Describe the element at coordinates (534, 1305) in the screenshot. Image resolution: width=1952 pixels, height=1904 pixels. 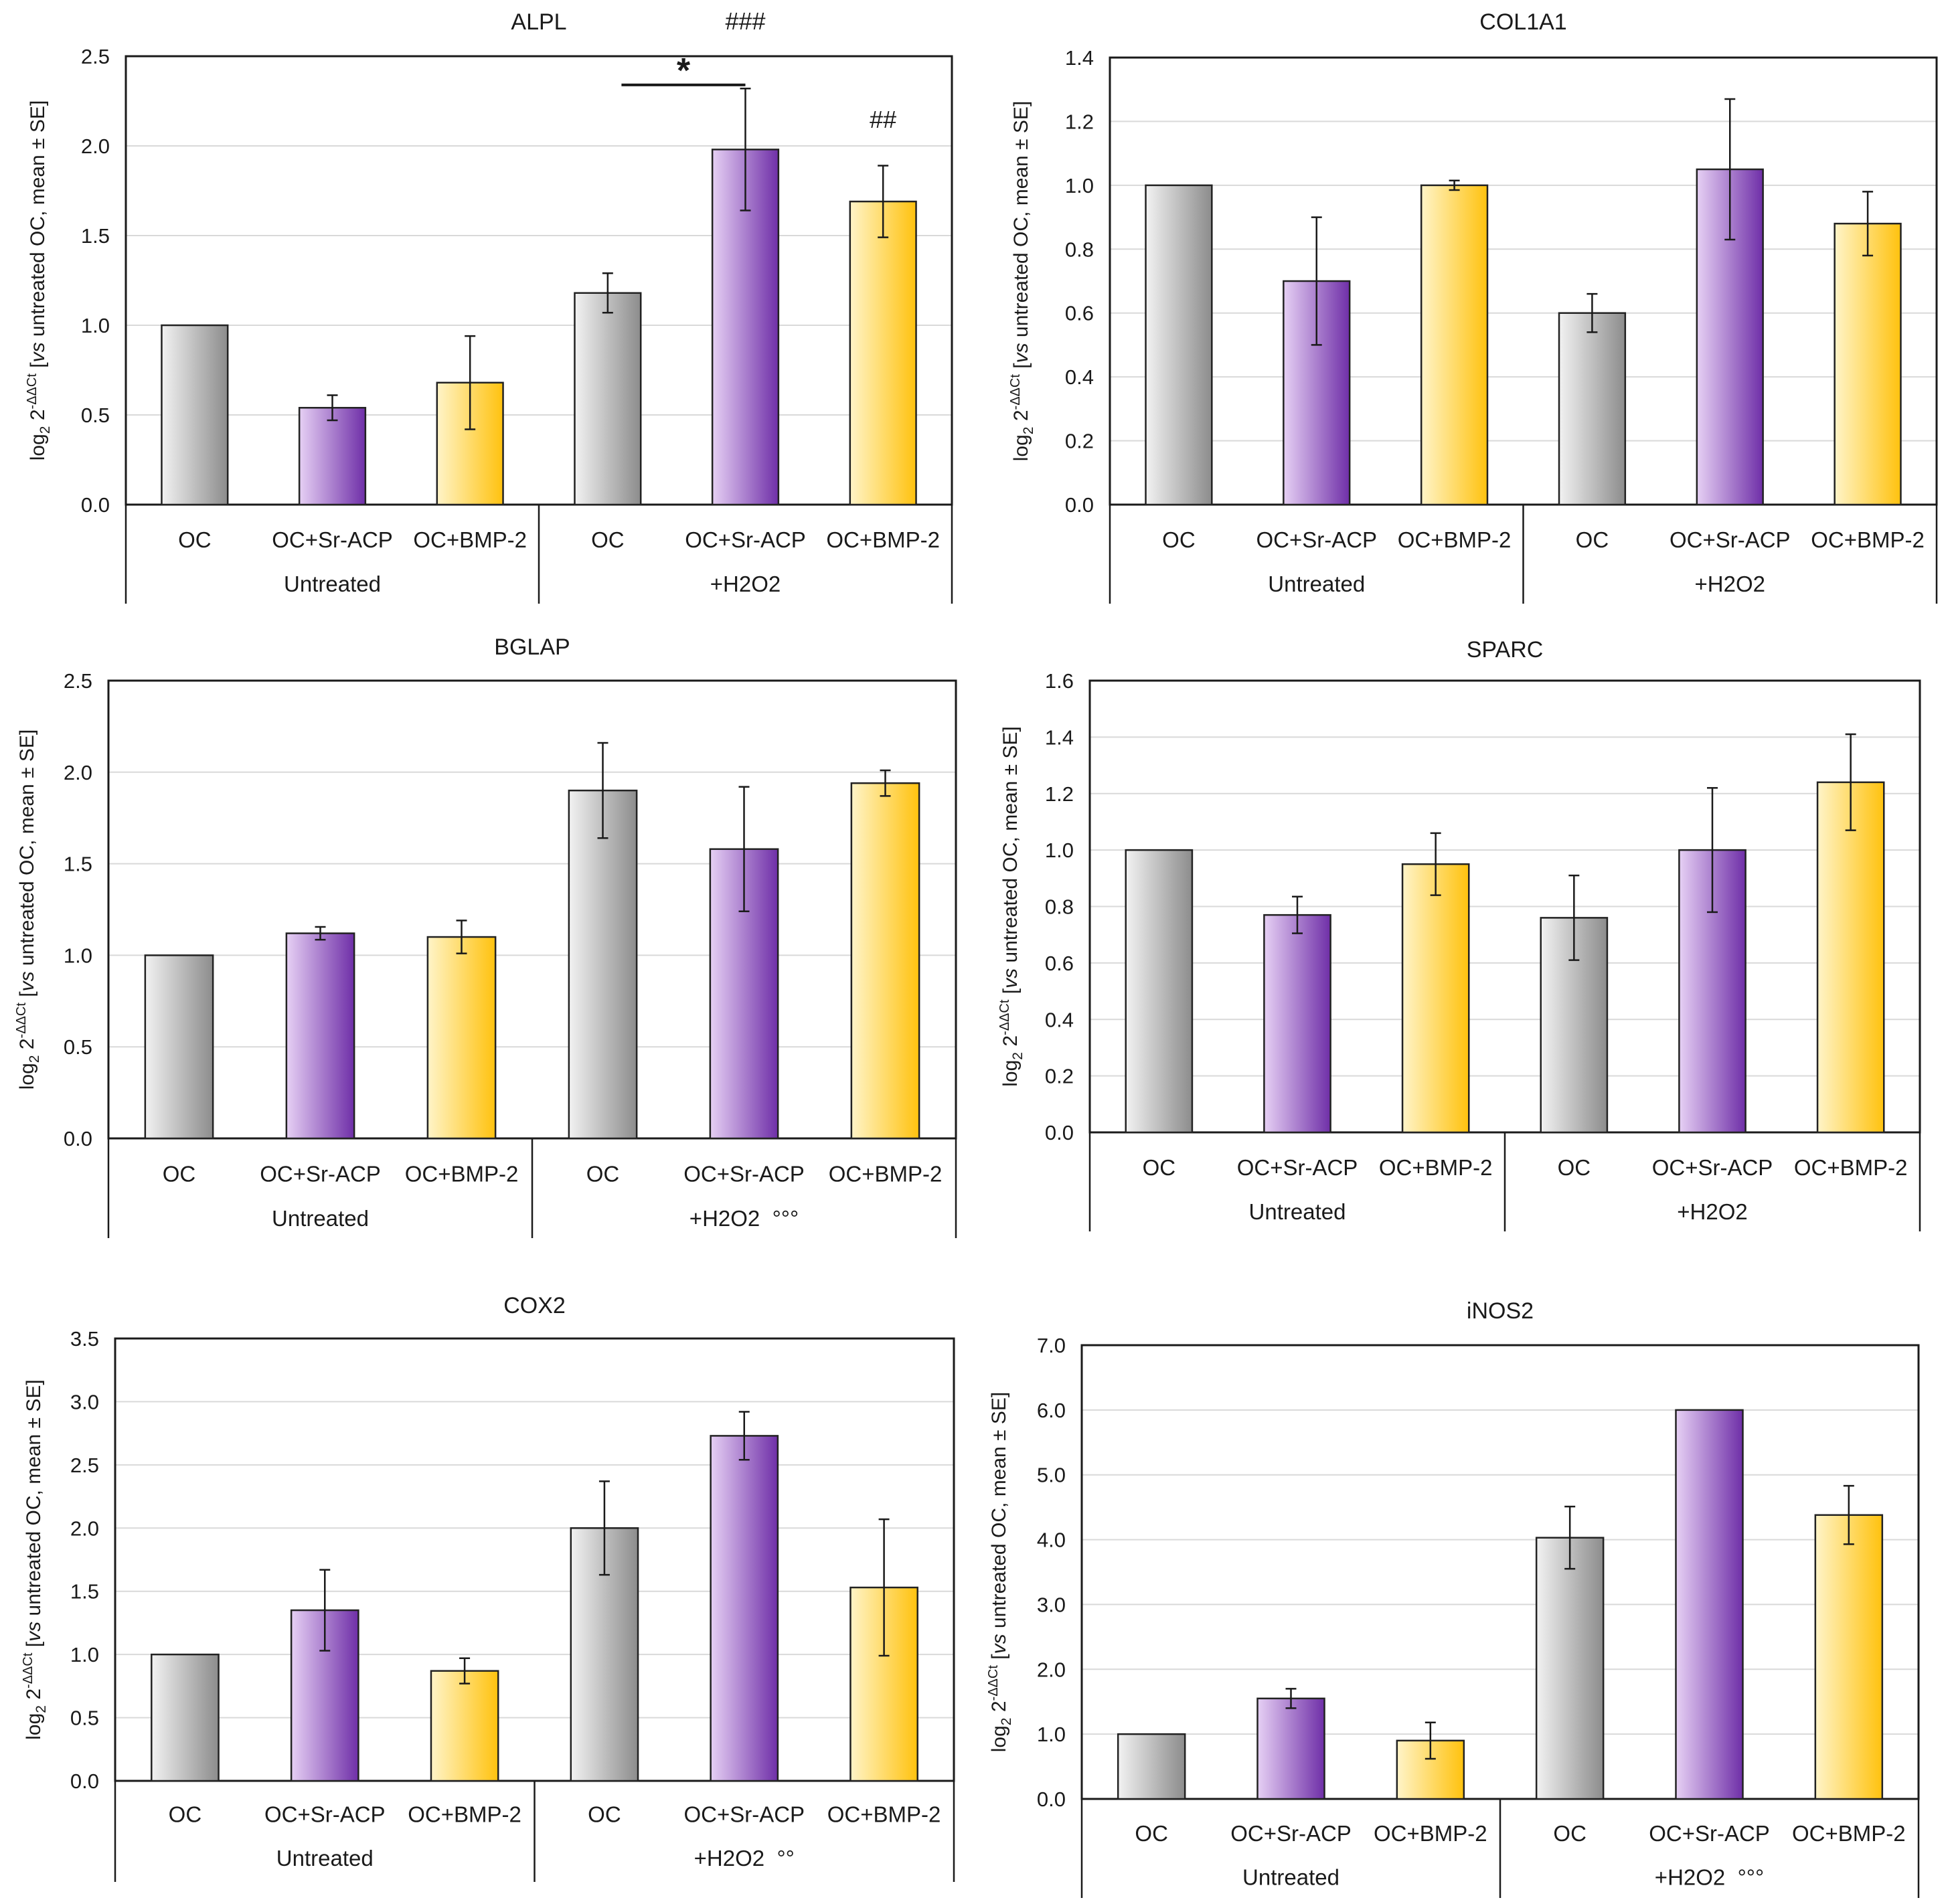
I see `chart-title: COX2` at that location.